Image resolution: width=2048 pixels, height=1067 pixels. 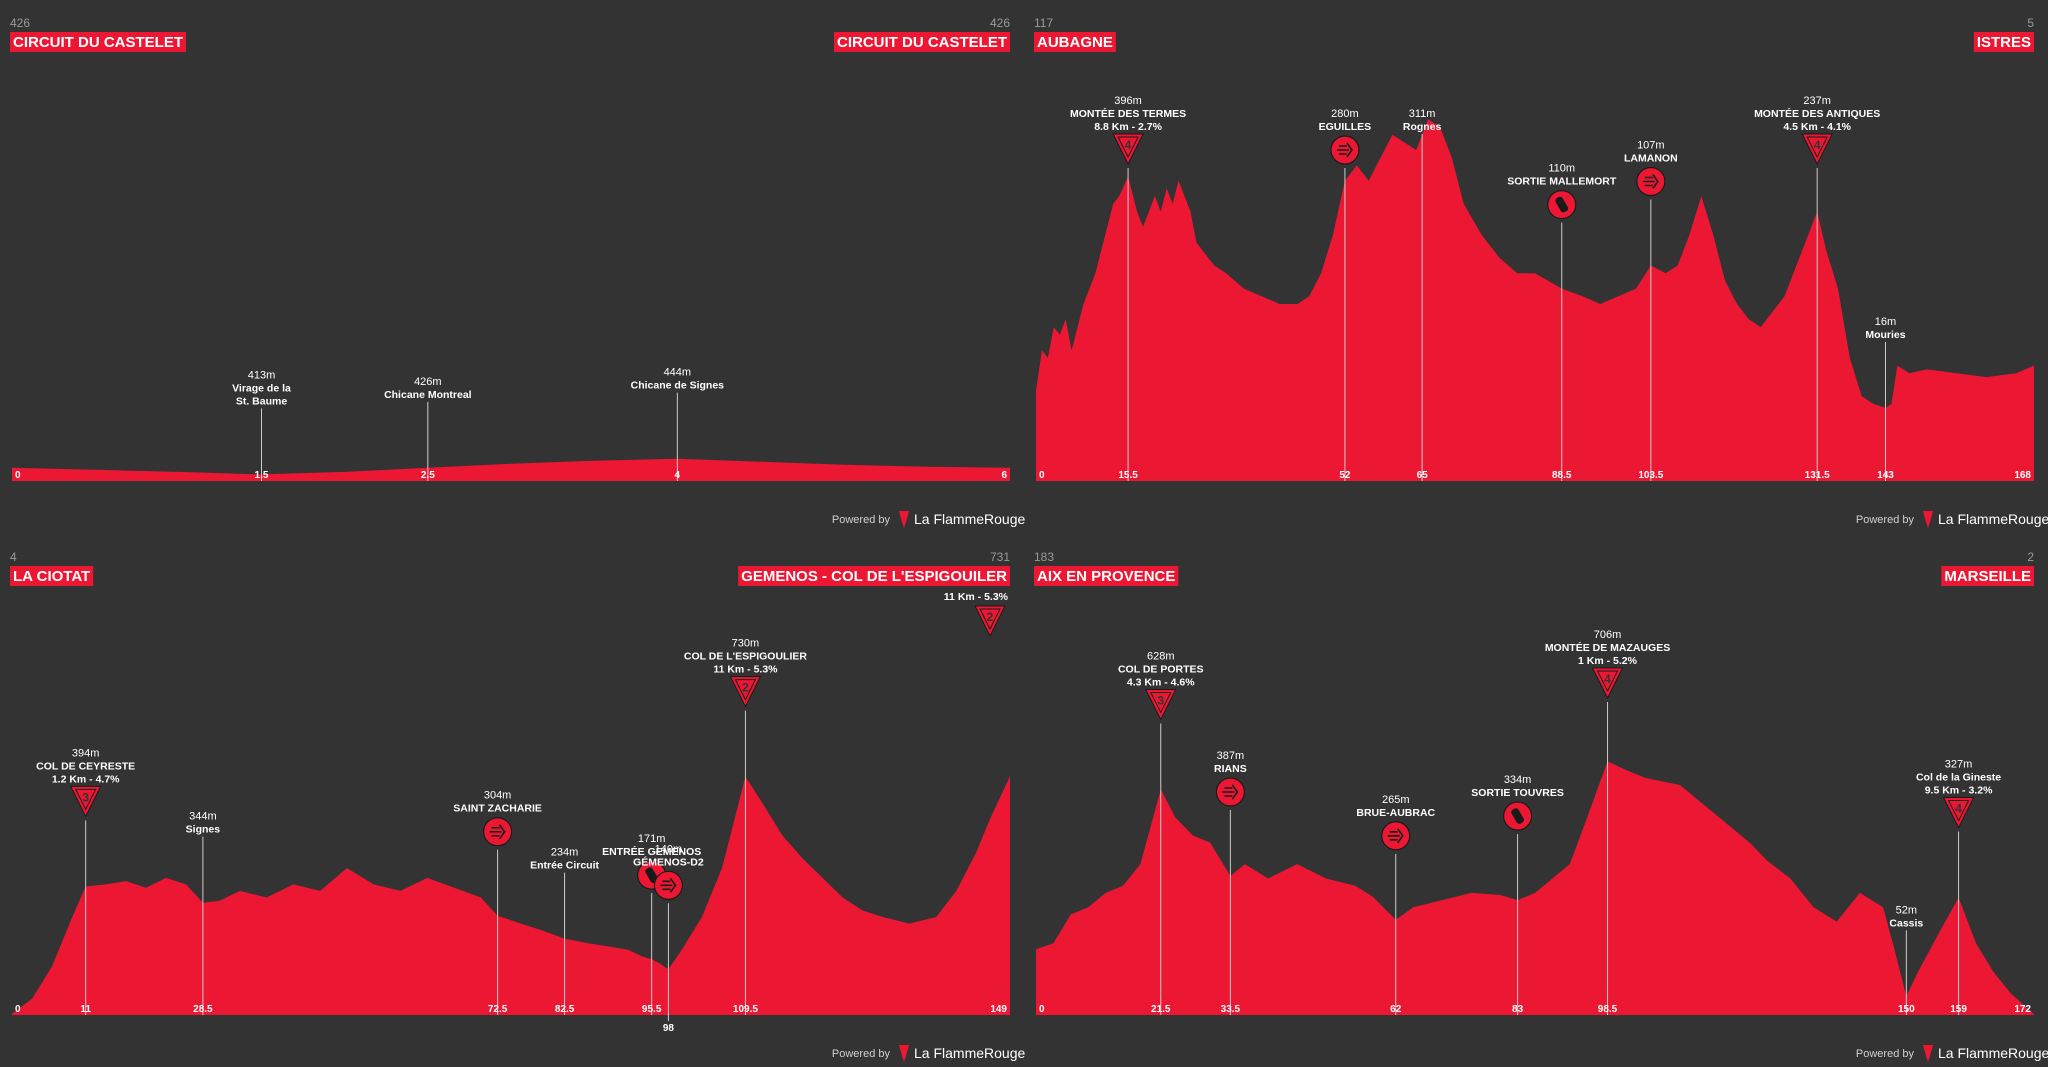 What do you see at coordinates (990, 617) in the screenshot?
I see `finish-category-icon-number: 2` at bounding box center [990, 617].